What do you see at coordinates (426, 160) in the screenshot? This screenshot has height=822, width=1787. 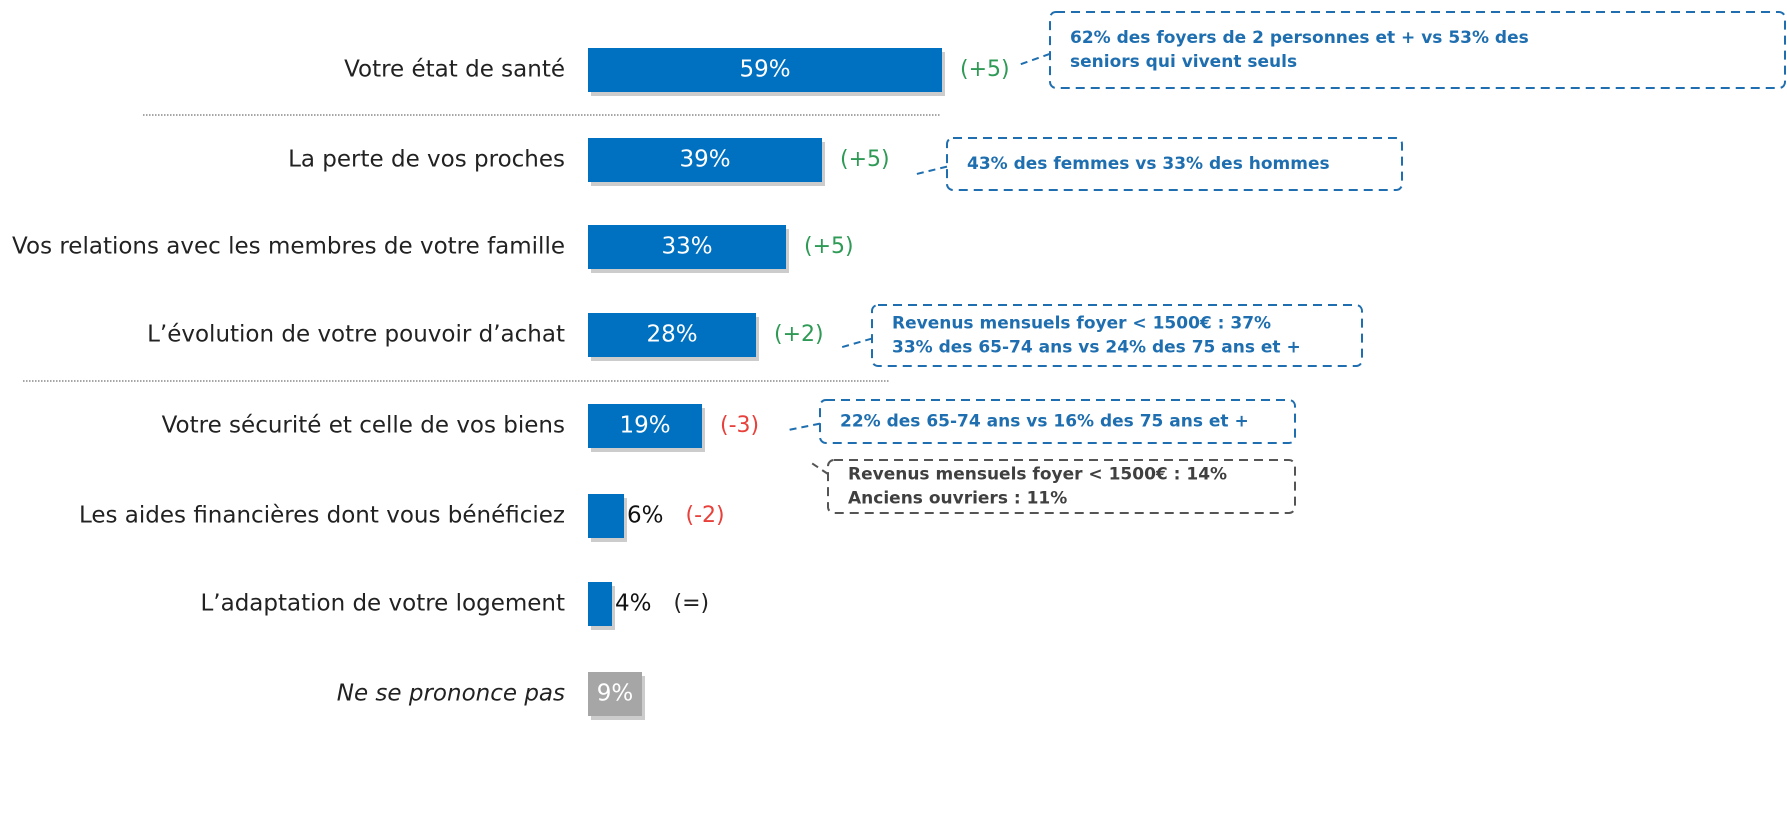 I see `category-label: La perte de vos proches` at bounding box center [426, 160].